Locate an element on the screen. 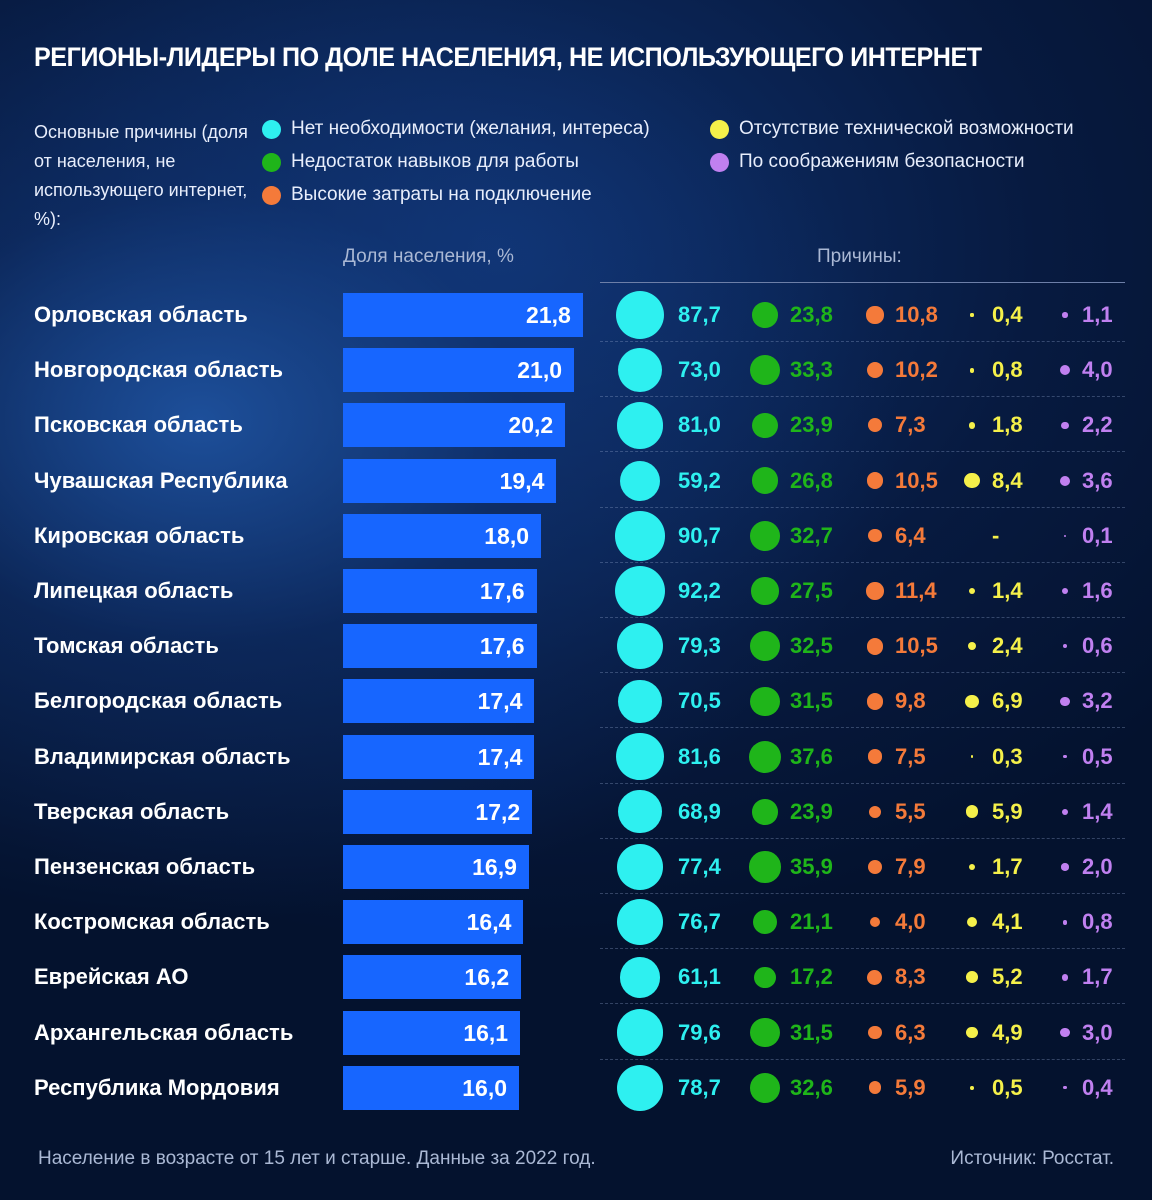 Image resolution: width=1152 pixels, height=1200 pixels. header-divider is located at coordinates (862, 282).